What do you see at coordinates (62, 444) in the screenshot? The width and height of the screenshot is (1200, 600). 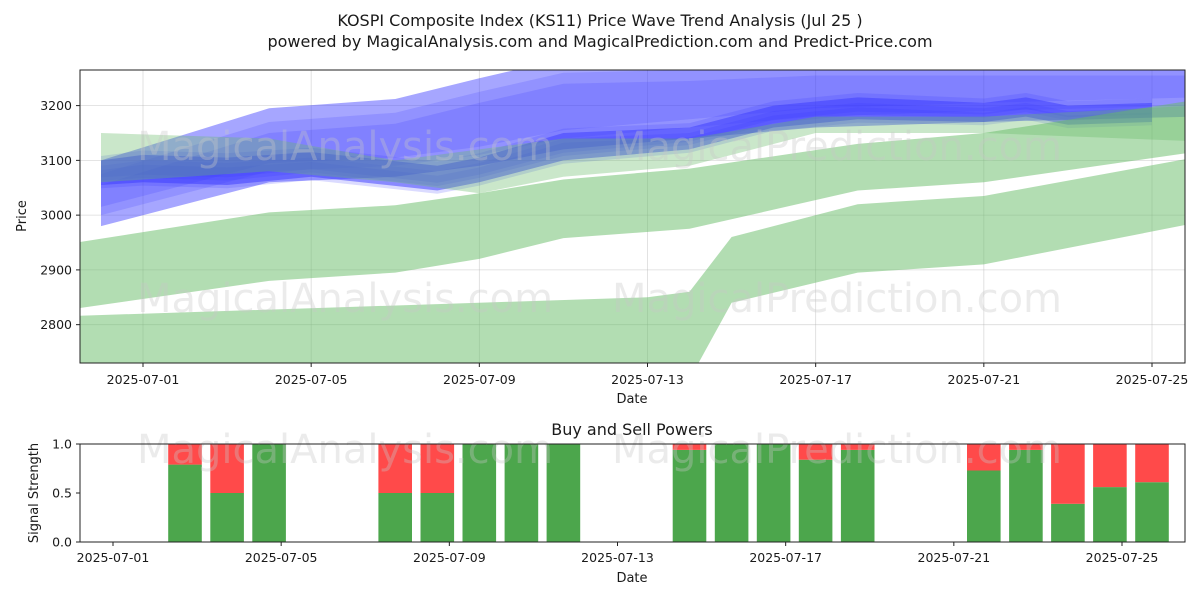 I see `signal-ytick-label: 1.0` at bounding box center [62, 444].